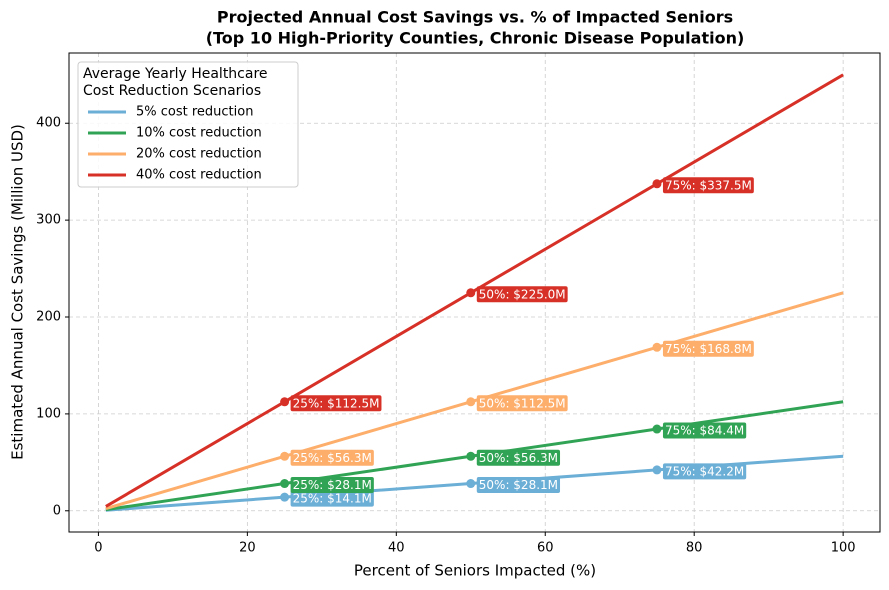 This screenshot has height=590, width=889. What do you see at coordinates (98, 548) in the screenshot?
I see `x-tick-label: 0` at bounding box center [98, 548].